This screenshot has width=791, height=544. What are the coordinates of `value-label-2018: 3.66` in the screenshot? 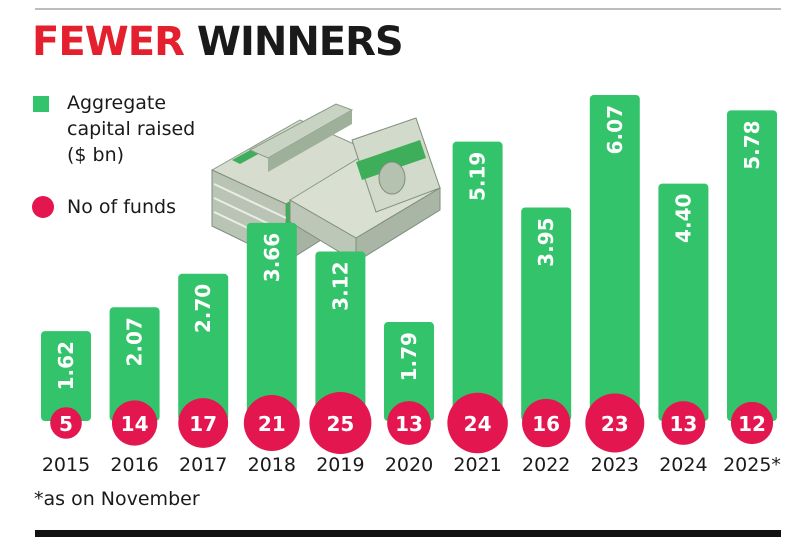 It's located at (272, 257).